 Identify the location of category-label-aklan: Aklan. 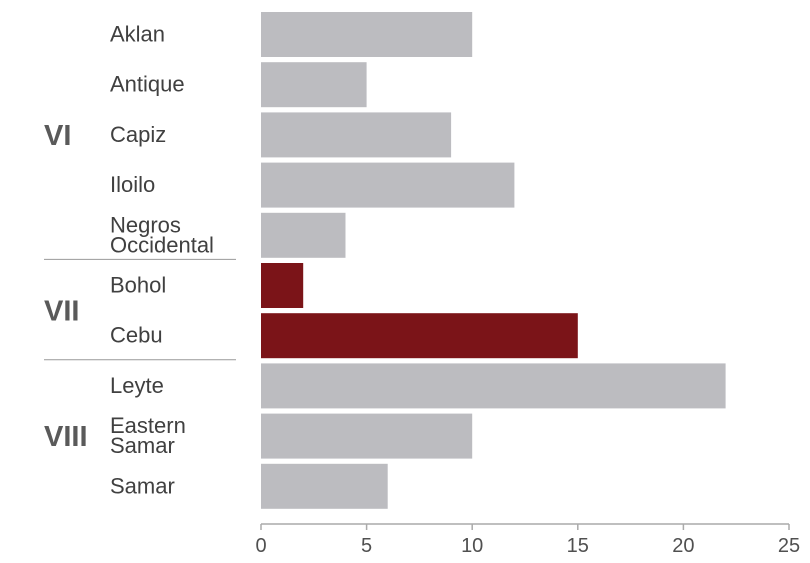
(137, 34).